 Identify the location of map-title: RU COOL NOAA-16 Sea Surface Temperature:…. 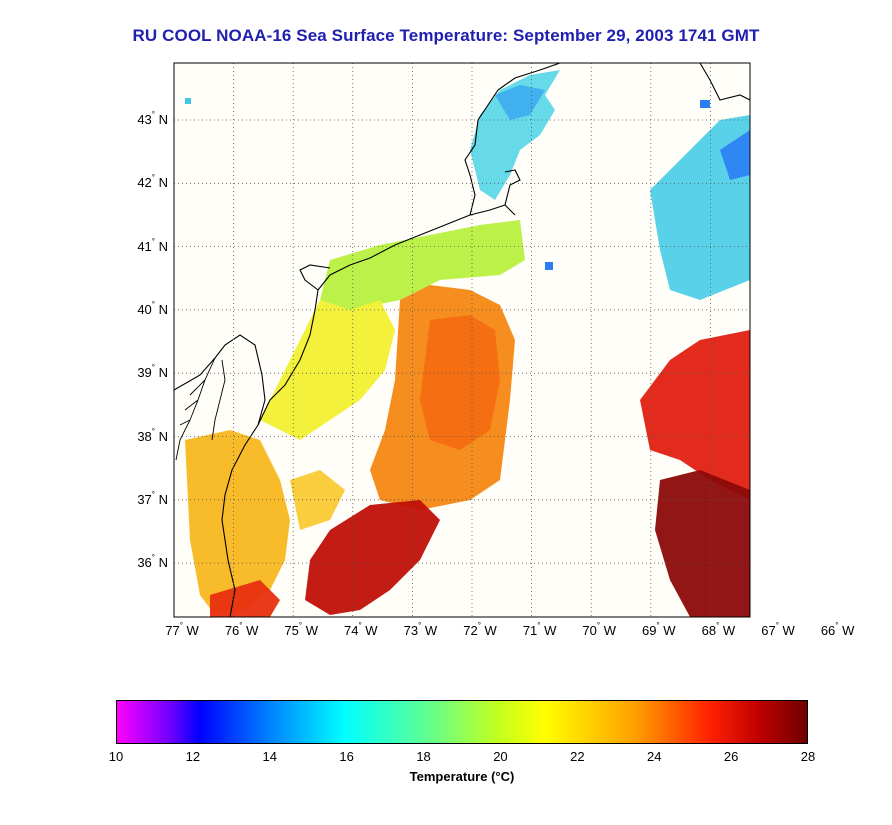
(446, 35).